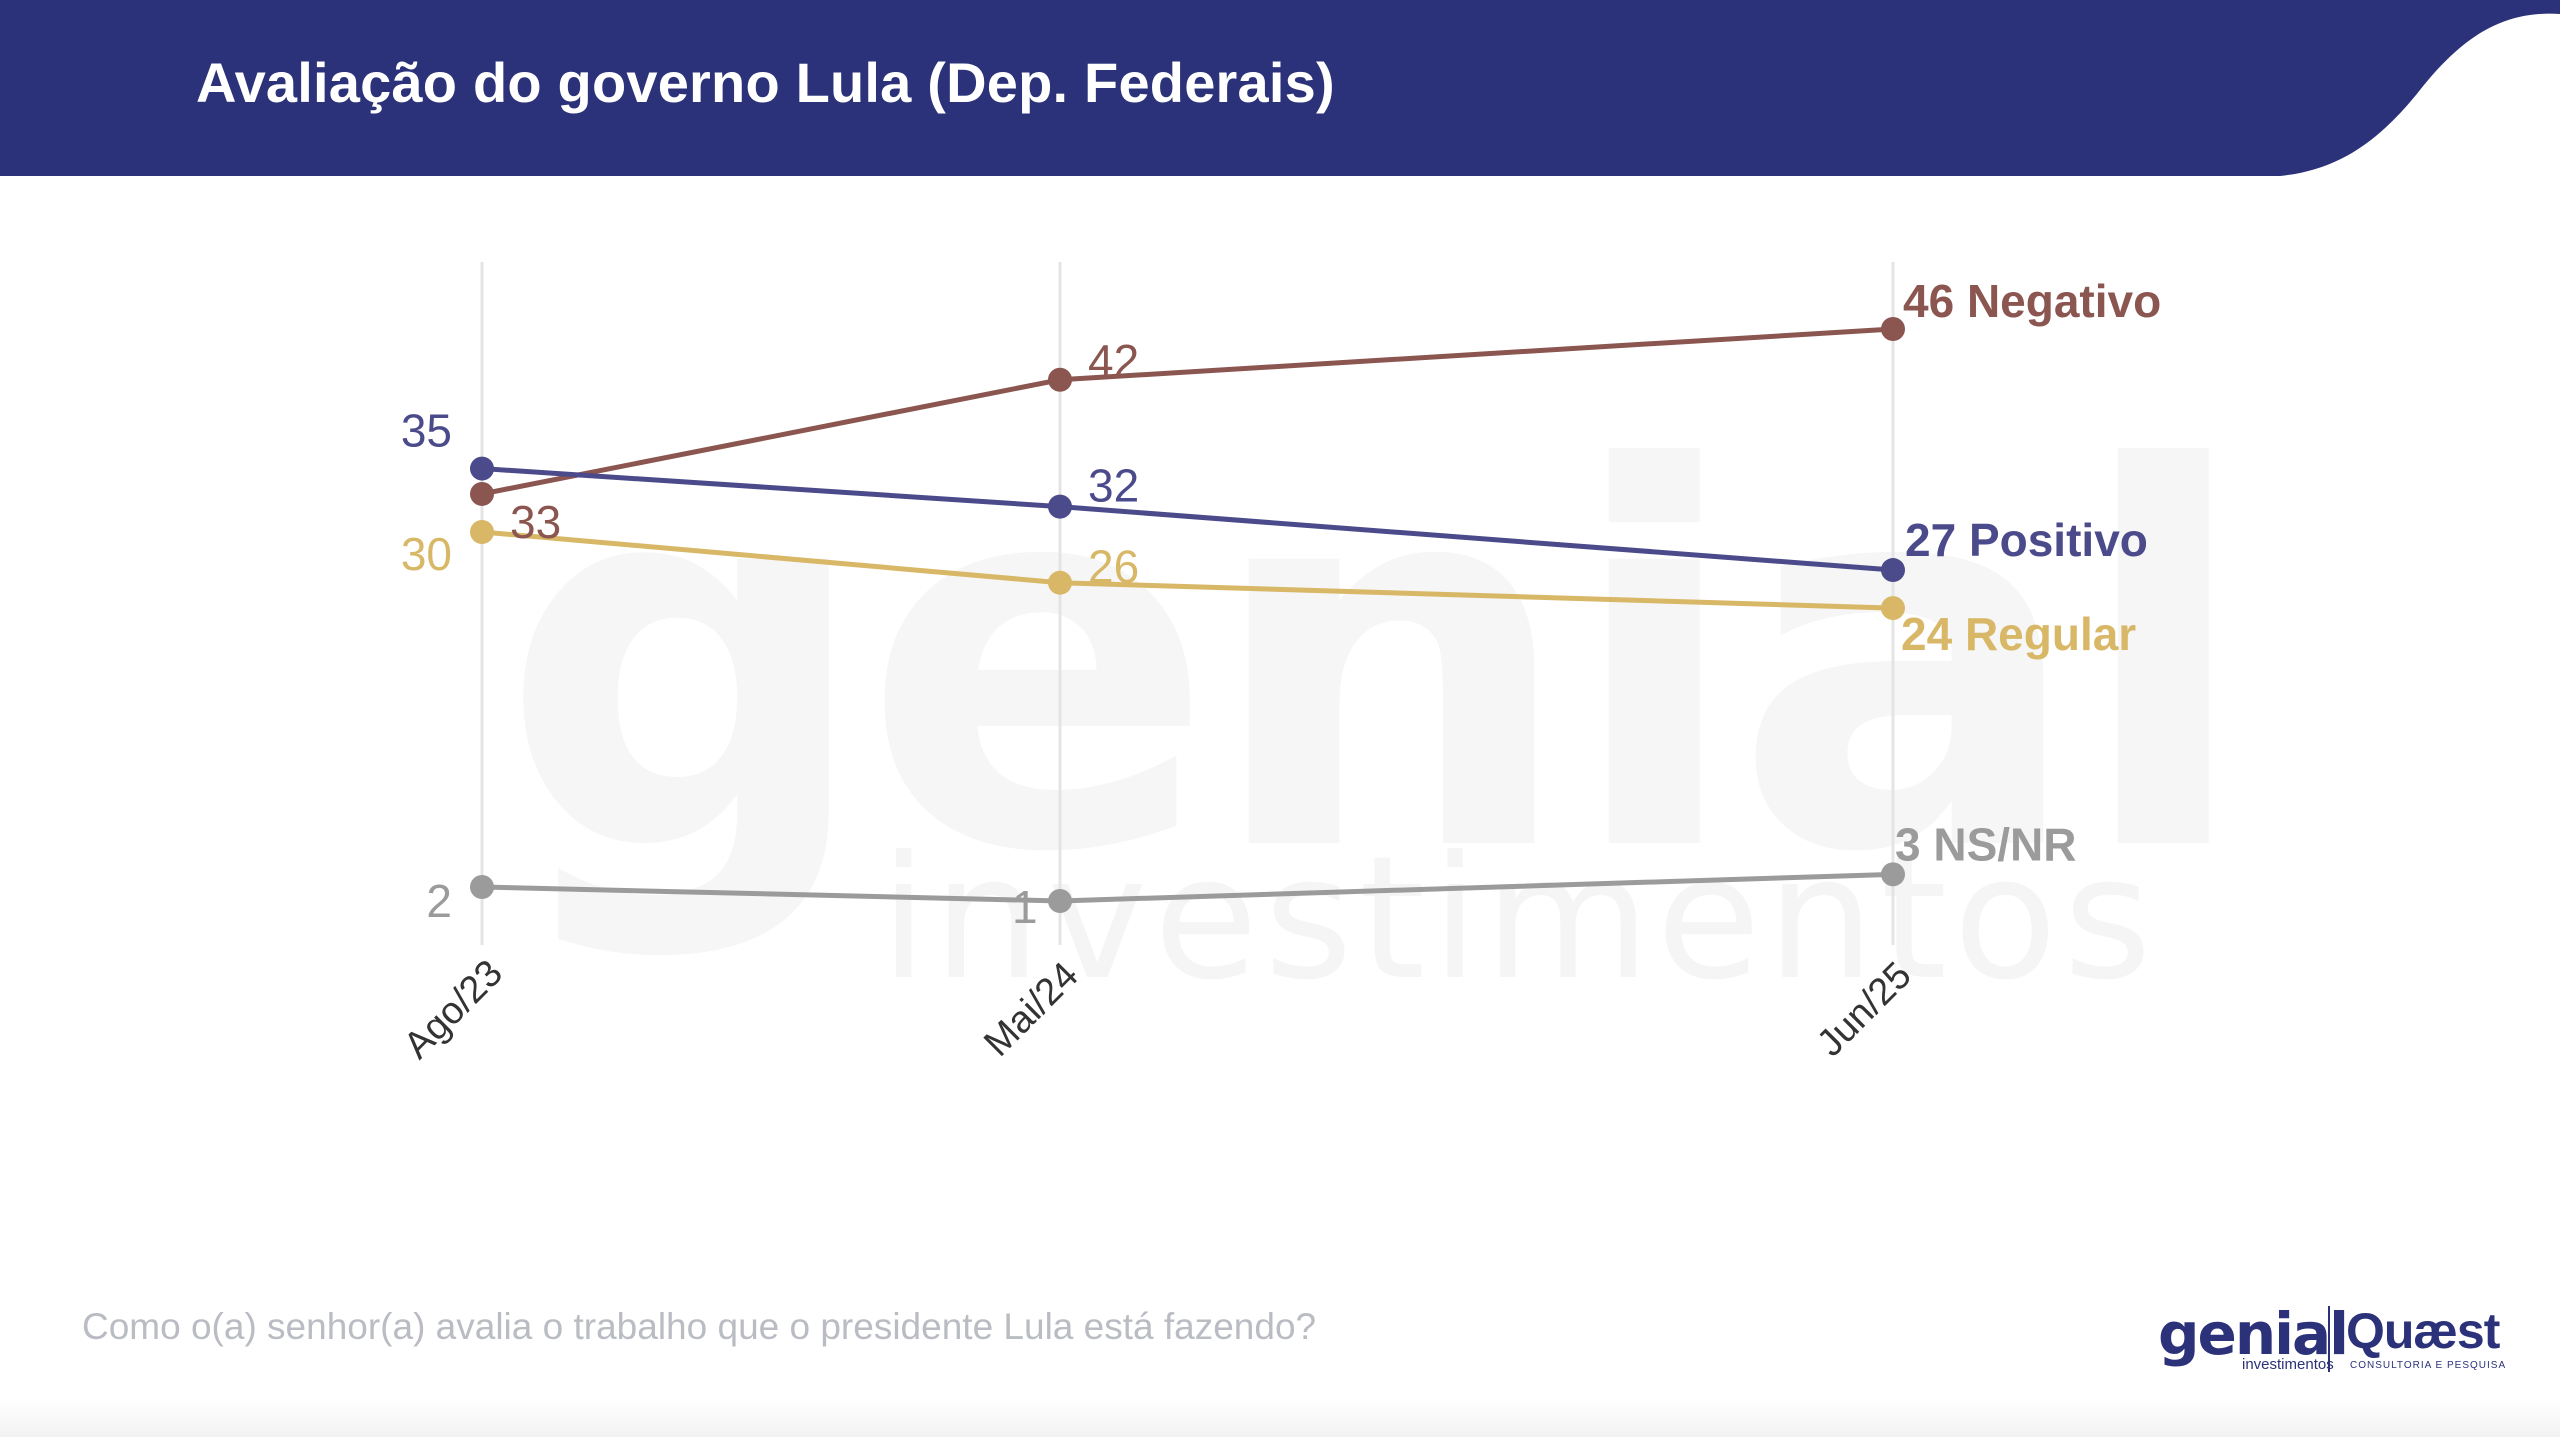  I want to click on end-label-ns-nr: 3 NS/NR, so click(1985, 844).